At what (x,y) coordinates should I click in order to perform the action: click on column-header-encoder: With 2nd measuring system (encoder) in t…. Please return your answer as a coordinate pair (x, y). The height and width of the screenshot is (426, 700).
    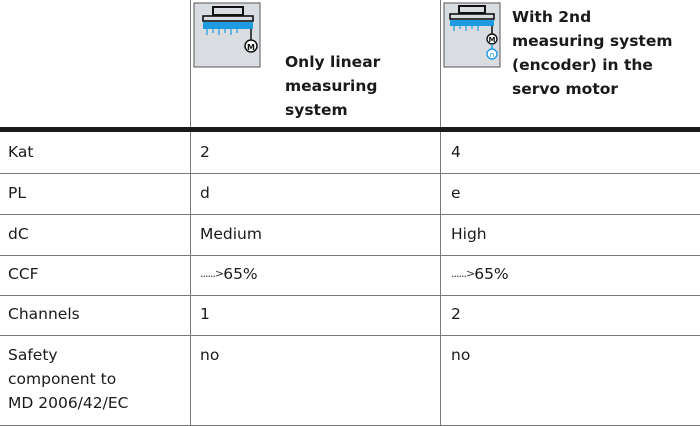
    Looking at the image, I should click on (592, 53).